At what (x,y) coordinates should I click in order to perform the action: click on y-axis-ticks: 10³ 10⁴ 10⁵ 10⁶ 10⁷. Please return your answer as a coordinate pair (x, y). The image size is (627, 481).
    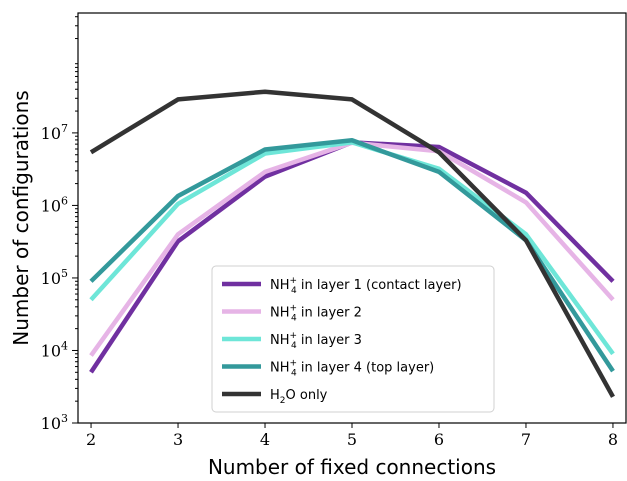
    Looking at the image, I should click on (59, 225).